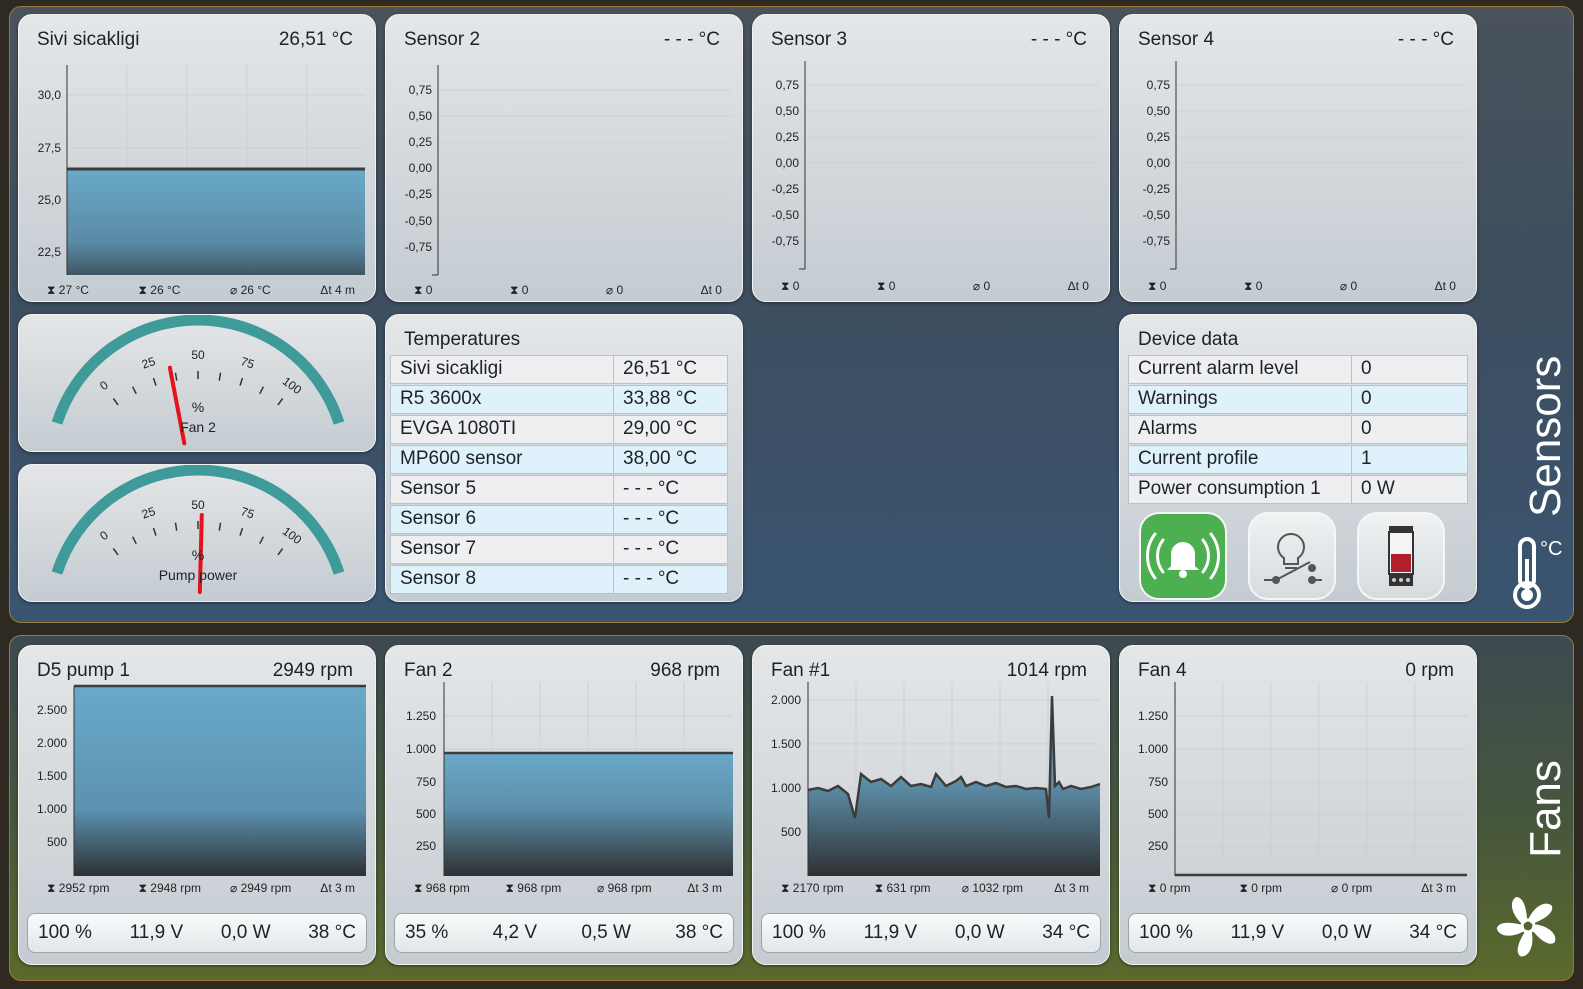 The height and width of the screenshot is (989, 1583). I want to click on stat-avg: ⌀ 0 rpm, so click(1352, 888).